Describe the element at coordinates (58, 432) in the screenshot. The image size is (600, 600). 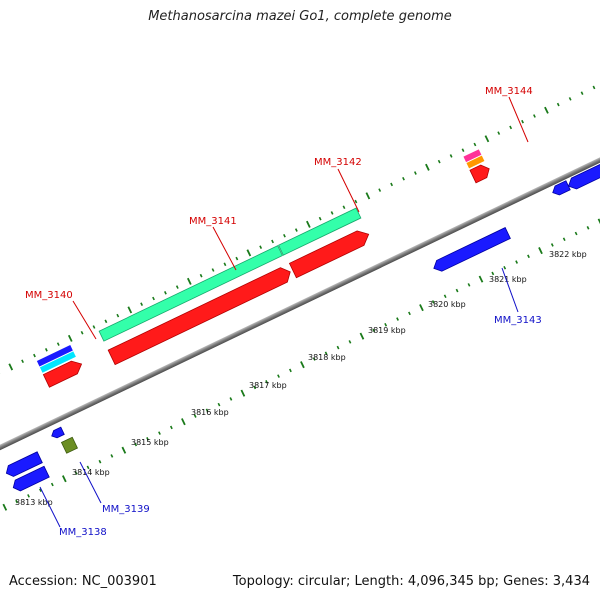
I see `gene-mm3139-arrow` at that location.